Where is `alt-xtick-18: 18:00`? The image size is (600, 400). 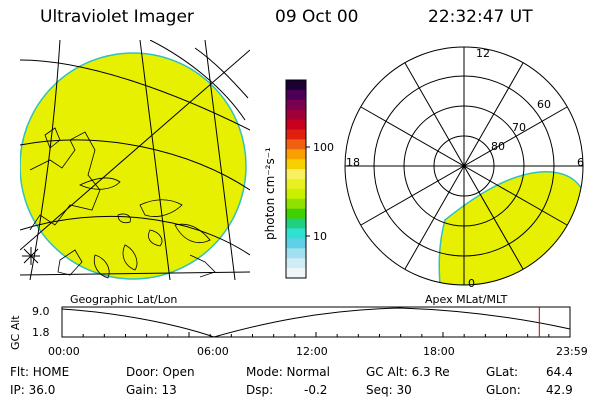
alt-xtick-18: 18:00 is located at coordinates (439, 351).